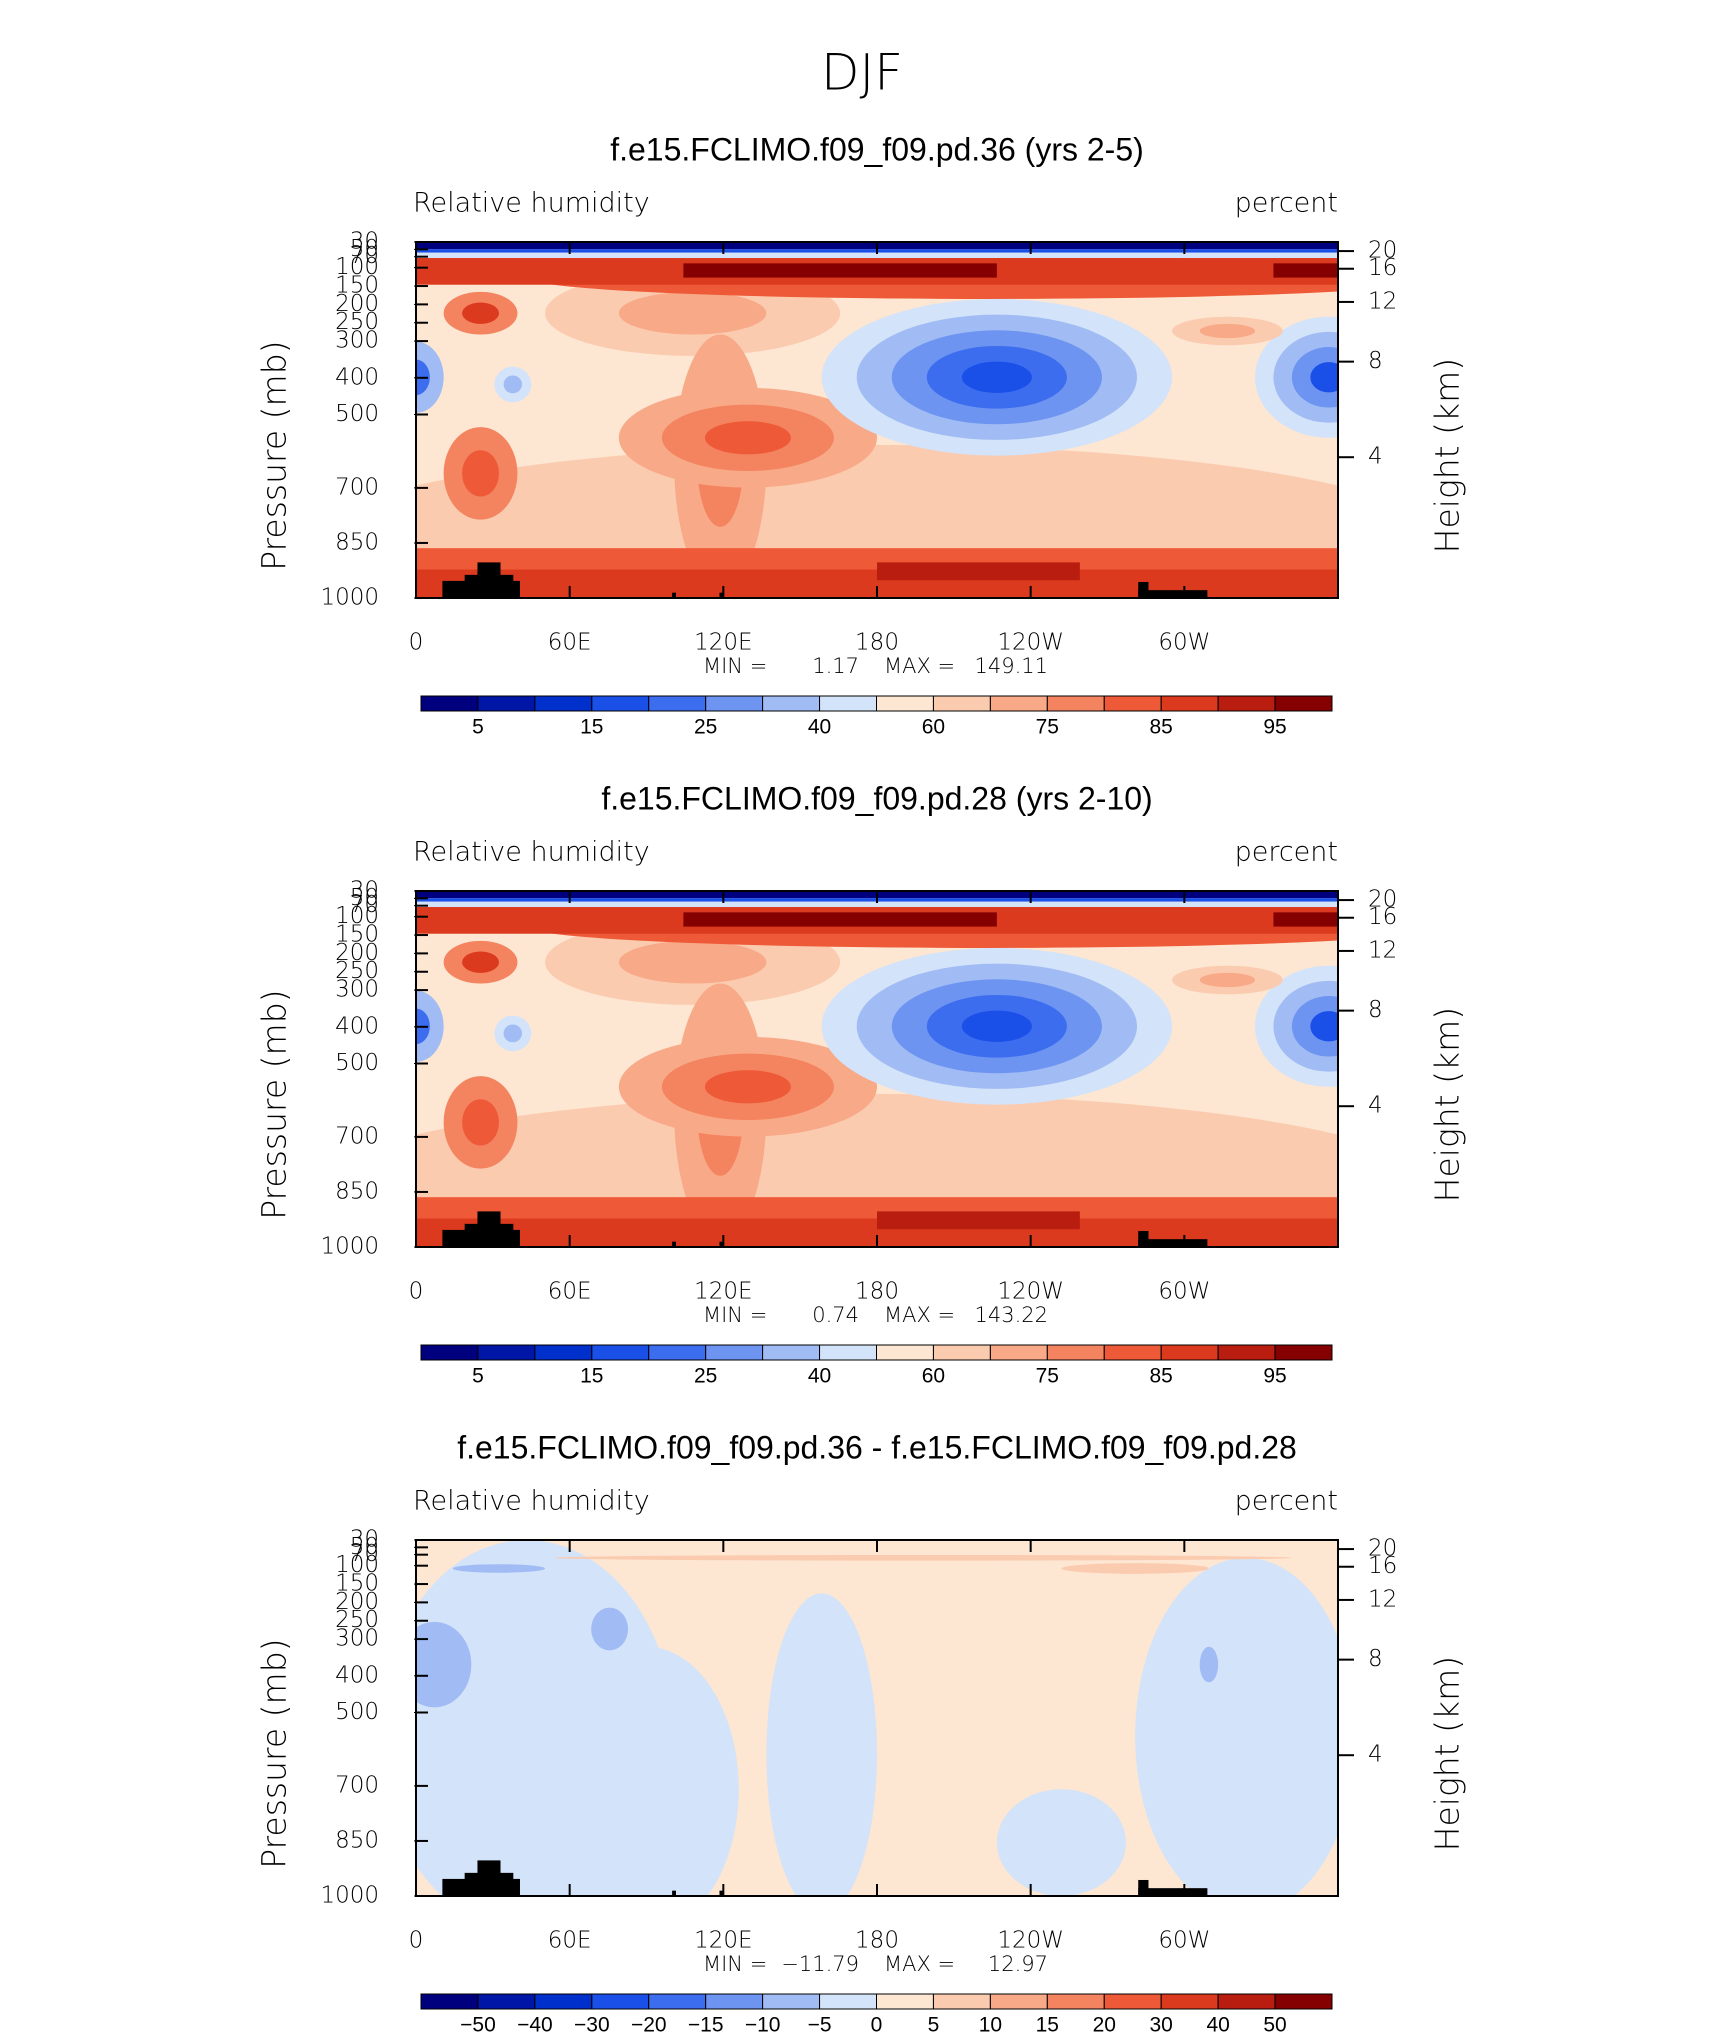 This screenshot has width=1710, height=2038. I want to click on y2-tick-label: 4, so click(1375, 1106).